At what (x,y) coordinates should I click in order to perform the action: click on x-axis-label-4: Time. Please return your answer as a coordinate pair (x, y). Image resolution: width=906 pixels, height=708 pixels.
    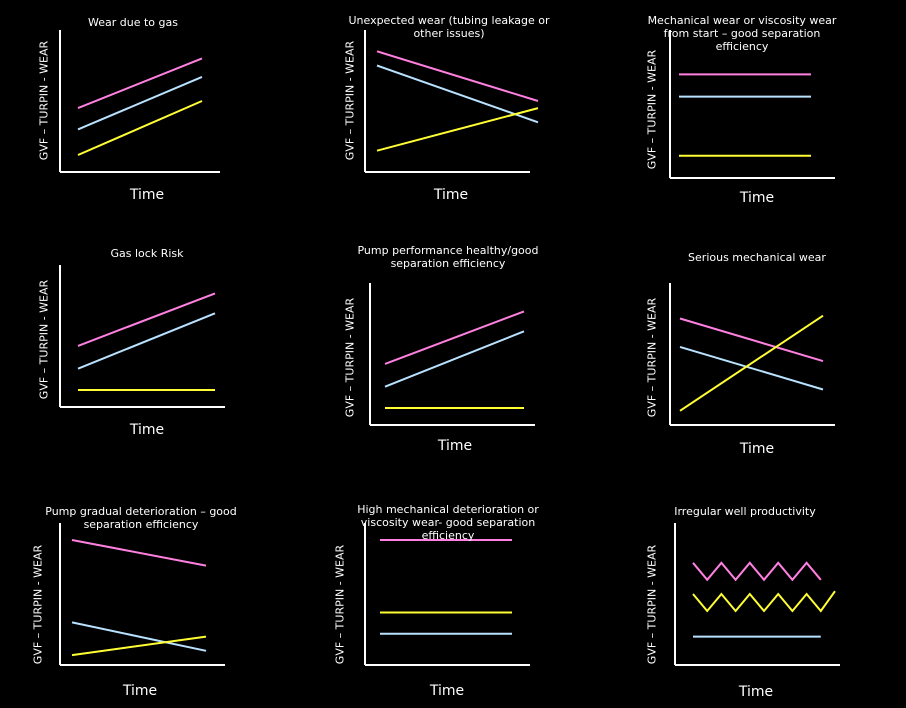
    Looking at the image, I should click on (147, 430).